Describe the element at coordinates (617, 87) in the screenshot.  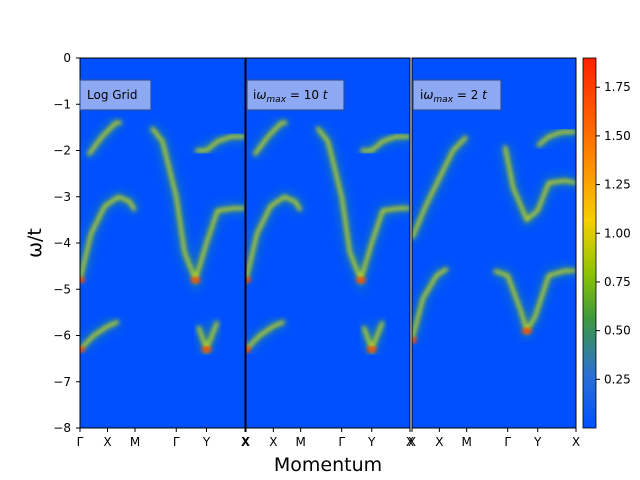
I see `colorbar-tick-label: 1.75` at that location.